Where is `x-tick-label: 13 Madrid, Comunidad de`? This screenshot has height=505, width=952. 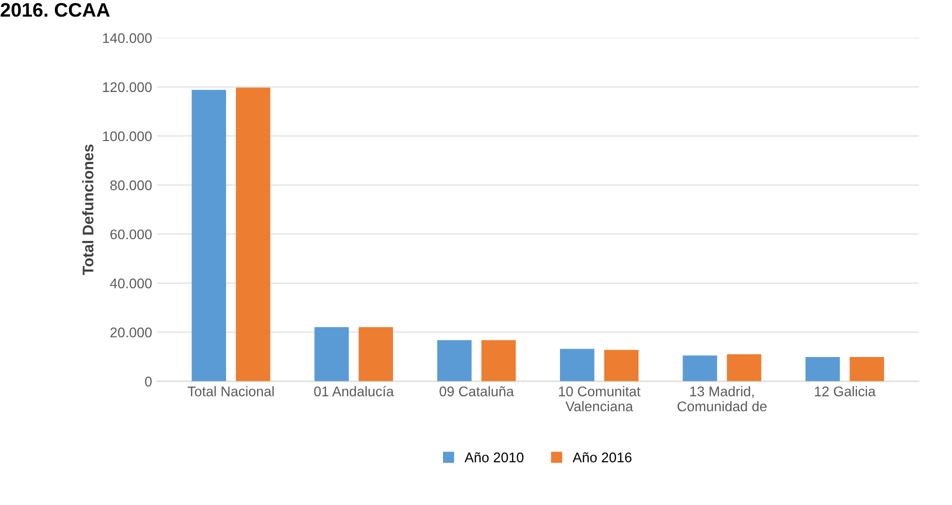
x-tick-label: 13 Madrid, Comunidad de is located at coordinates (722, 399).